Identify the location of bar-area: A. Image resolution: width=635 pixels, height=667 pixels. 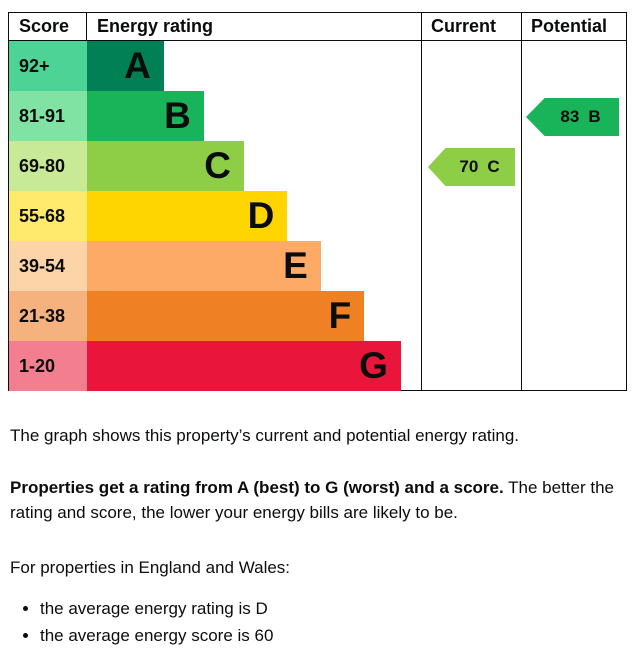
(254, 66).